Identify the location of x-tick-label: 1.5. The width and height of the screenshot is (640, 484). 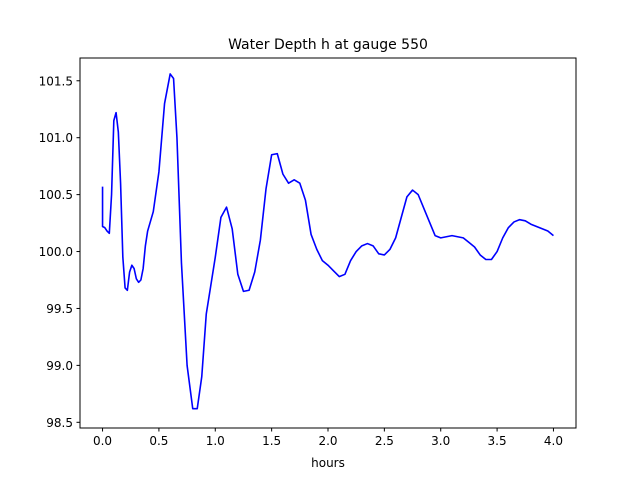
(271, 441).